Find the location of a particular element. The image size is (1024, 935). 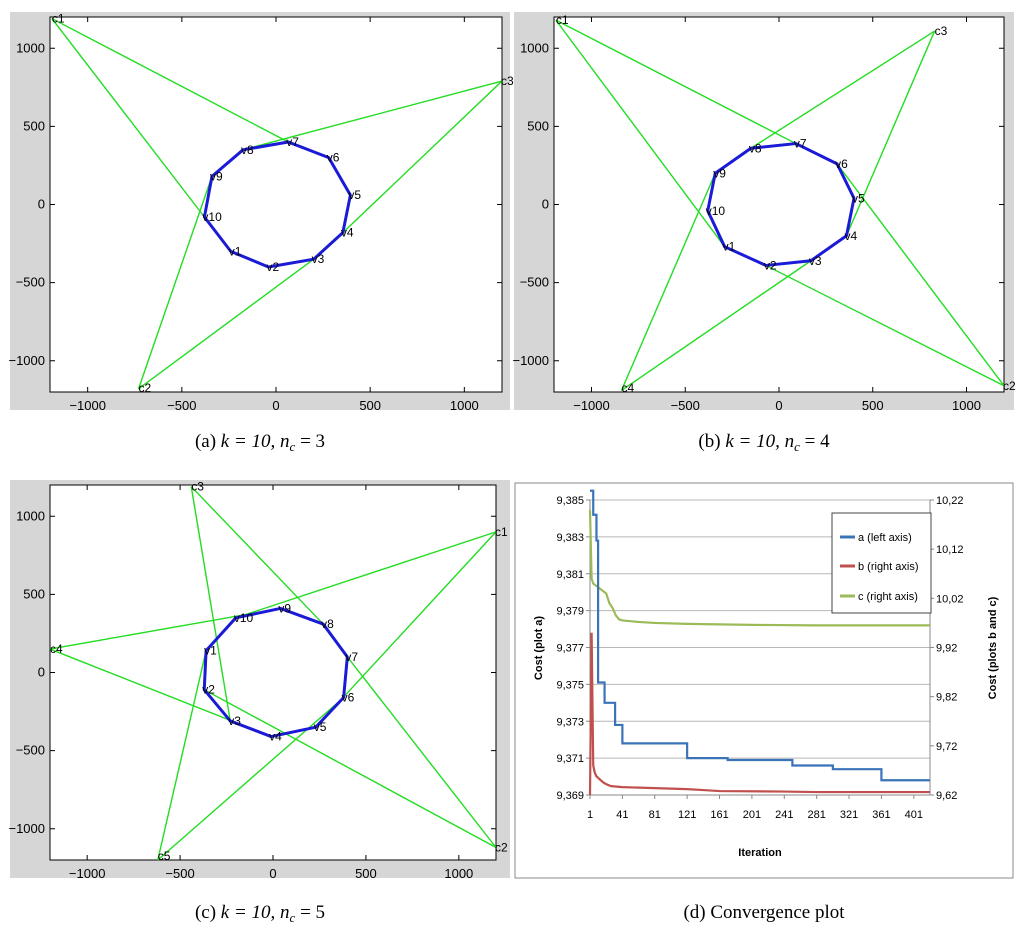

panel-c-polygon is located at coordinates (275, 672).